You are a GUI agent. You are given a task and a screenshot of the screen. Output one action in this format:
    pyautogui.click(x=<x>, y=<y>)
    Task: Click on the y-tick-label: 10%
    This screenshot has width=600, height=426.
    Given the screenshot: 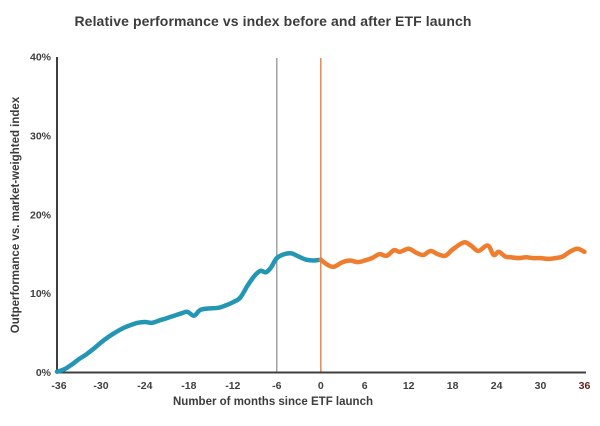 What is the action you would take?
    pyautogui.click(x=41, y=294)
    